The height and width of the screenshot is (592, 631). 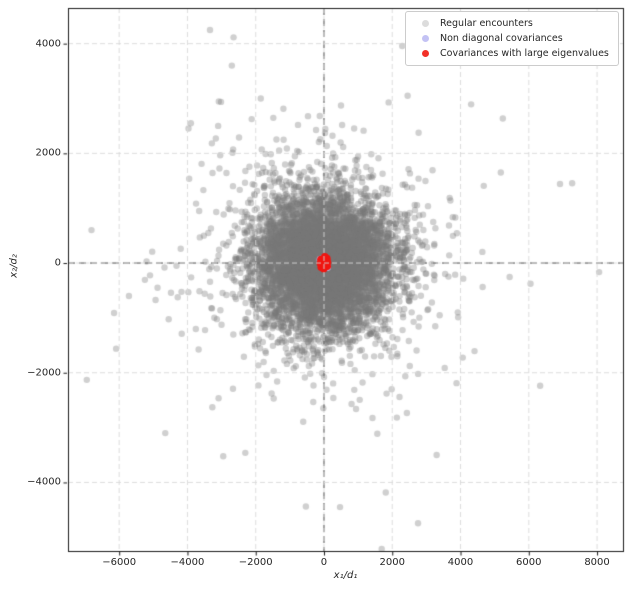 I want to click on x-axis-label: x₁/d₁, so click(x=345, y=575).